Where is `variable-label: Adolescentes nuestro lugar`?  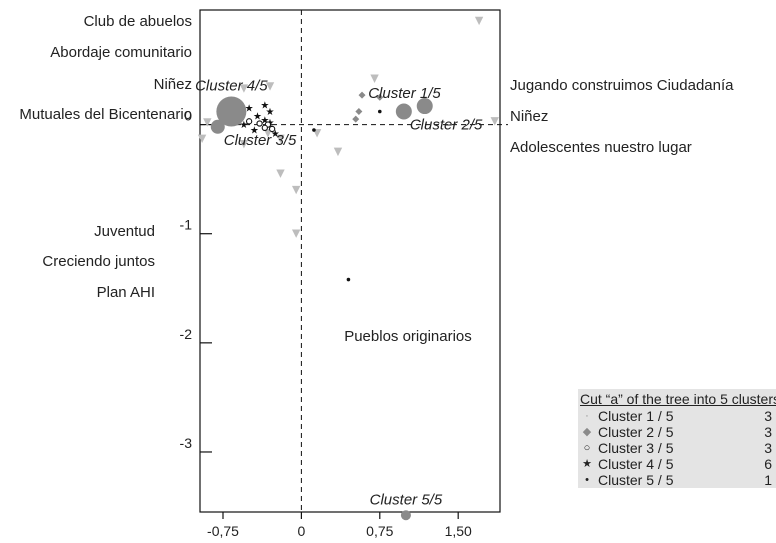
variable-label: Adolescentes nuestro lugar is located at coordinates (601, 147).